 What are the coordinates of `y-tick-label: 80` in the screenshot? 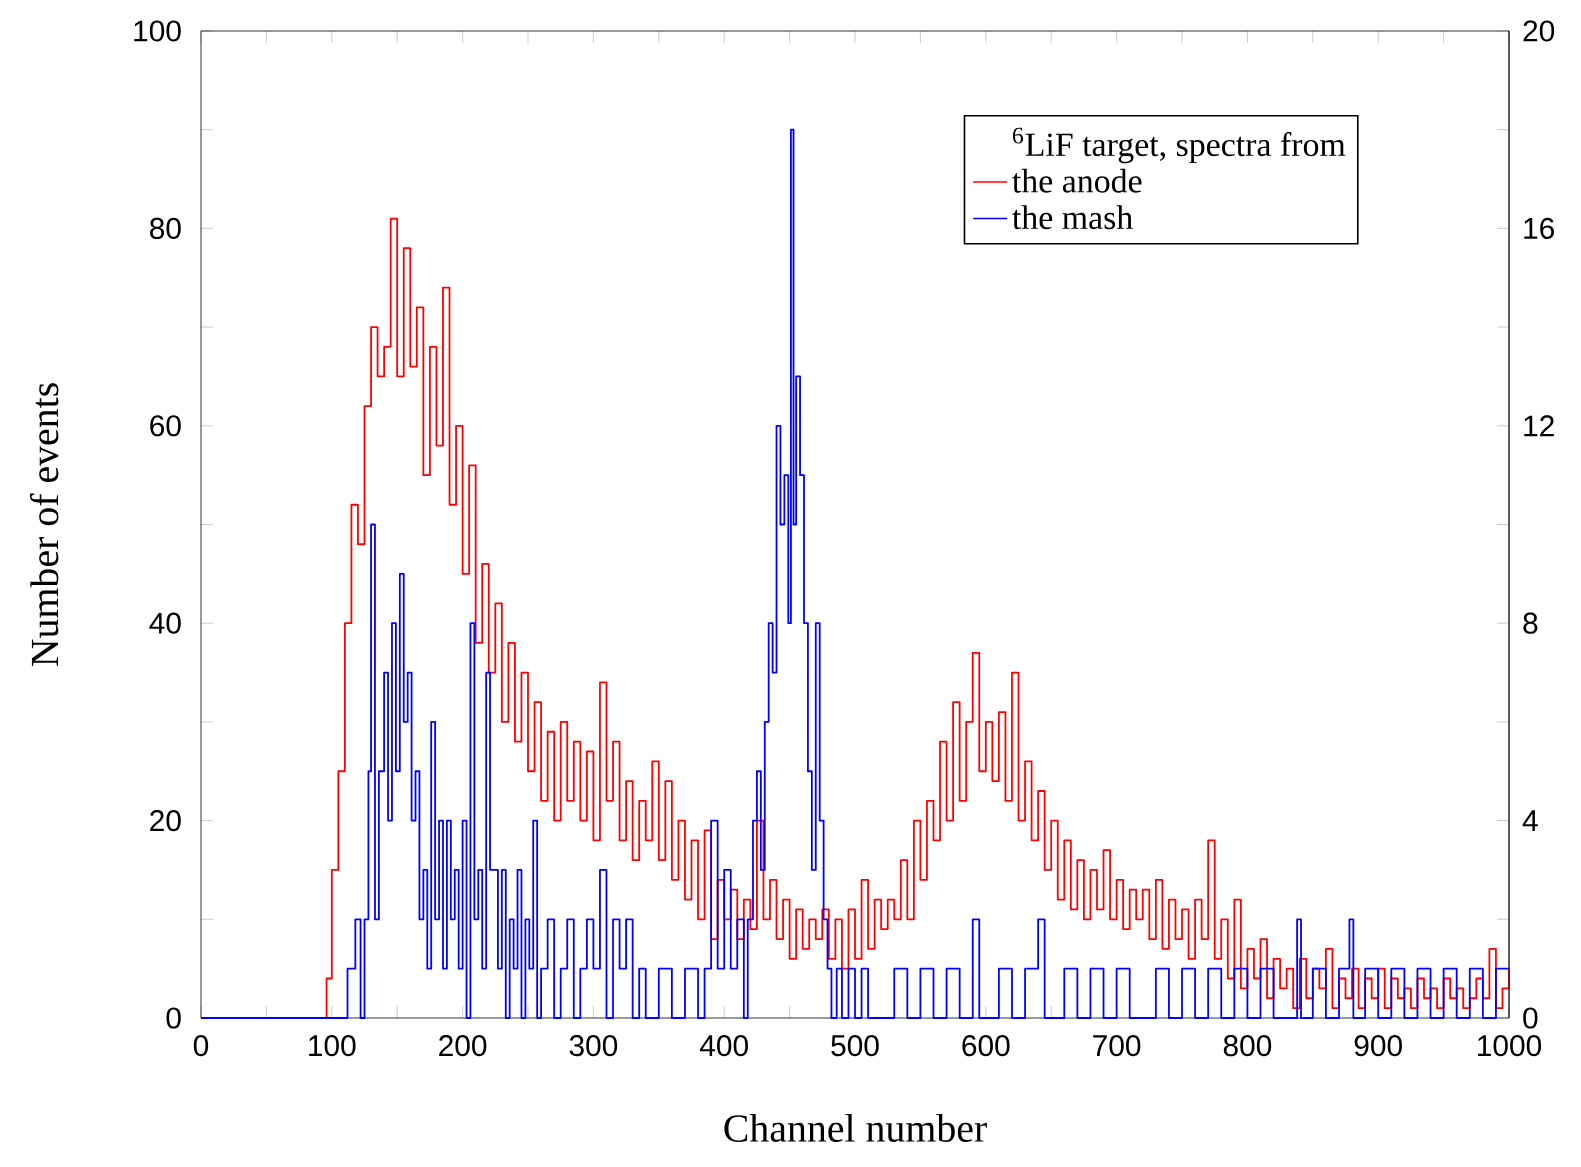 It's located at (165, 228).